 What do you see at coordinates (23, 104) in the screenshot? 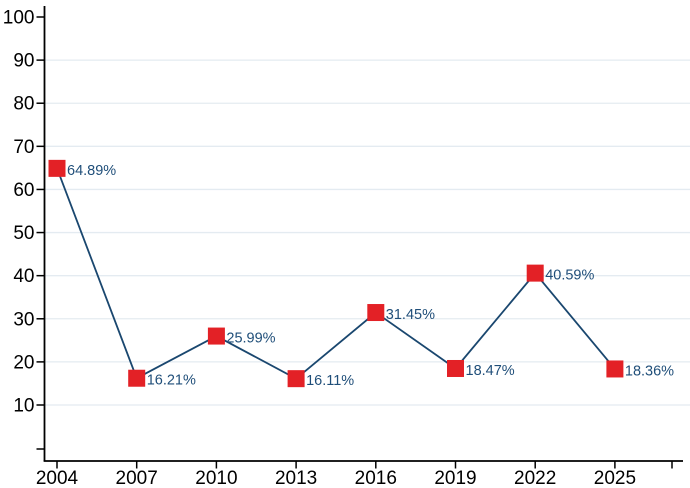
I see `y-tick-label: 80` at bounding box center [23, 104].